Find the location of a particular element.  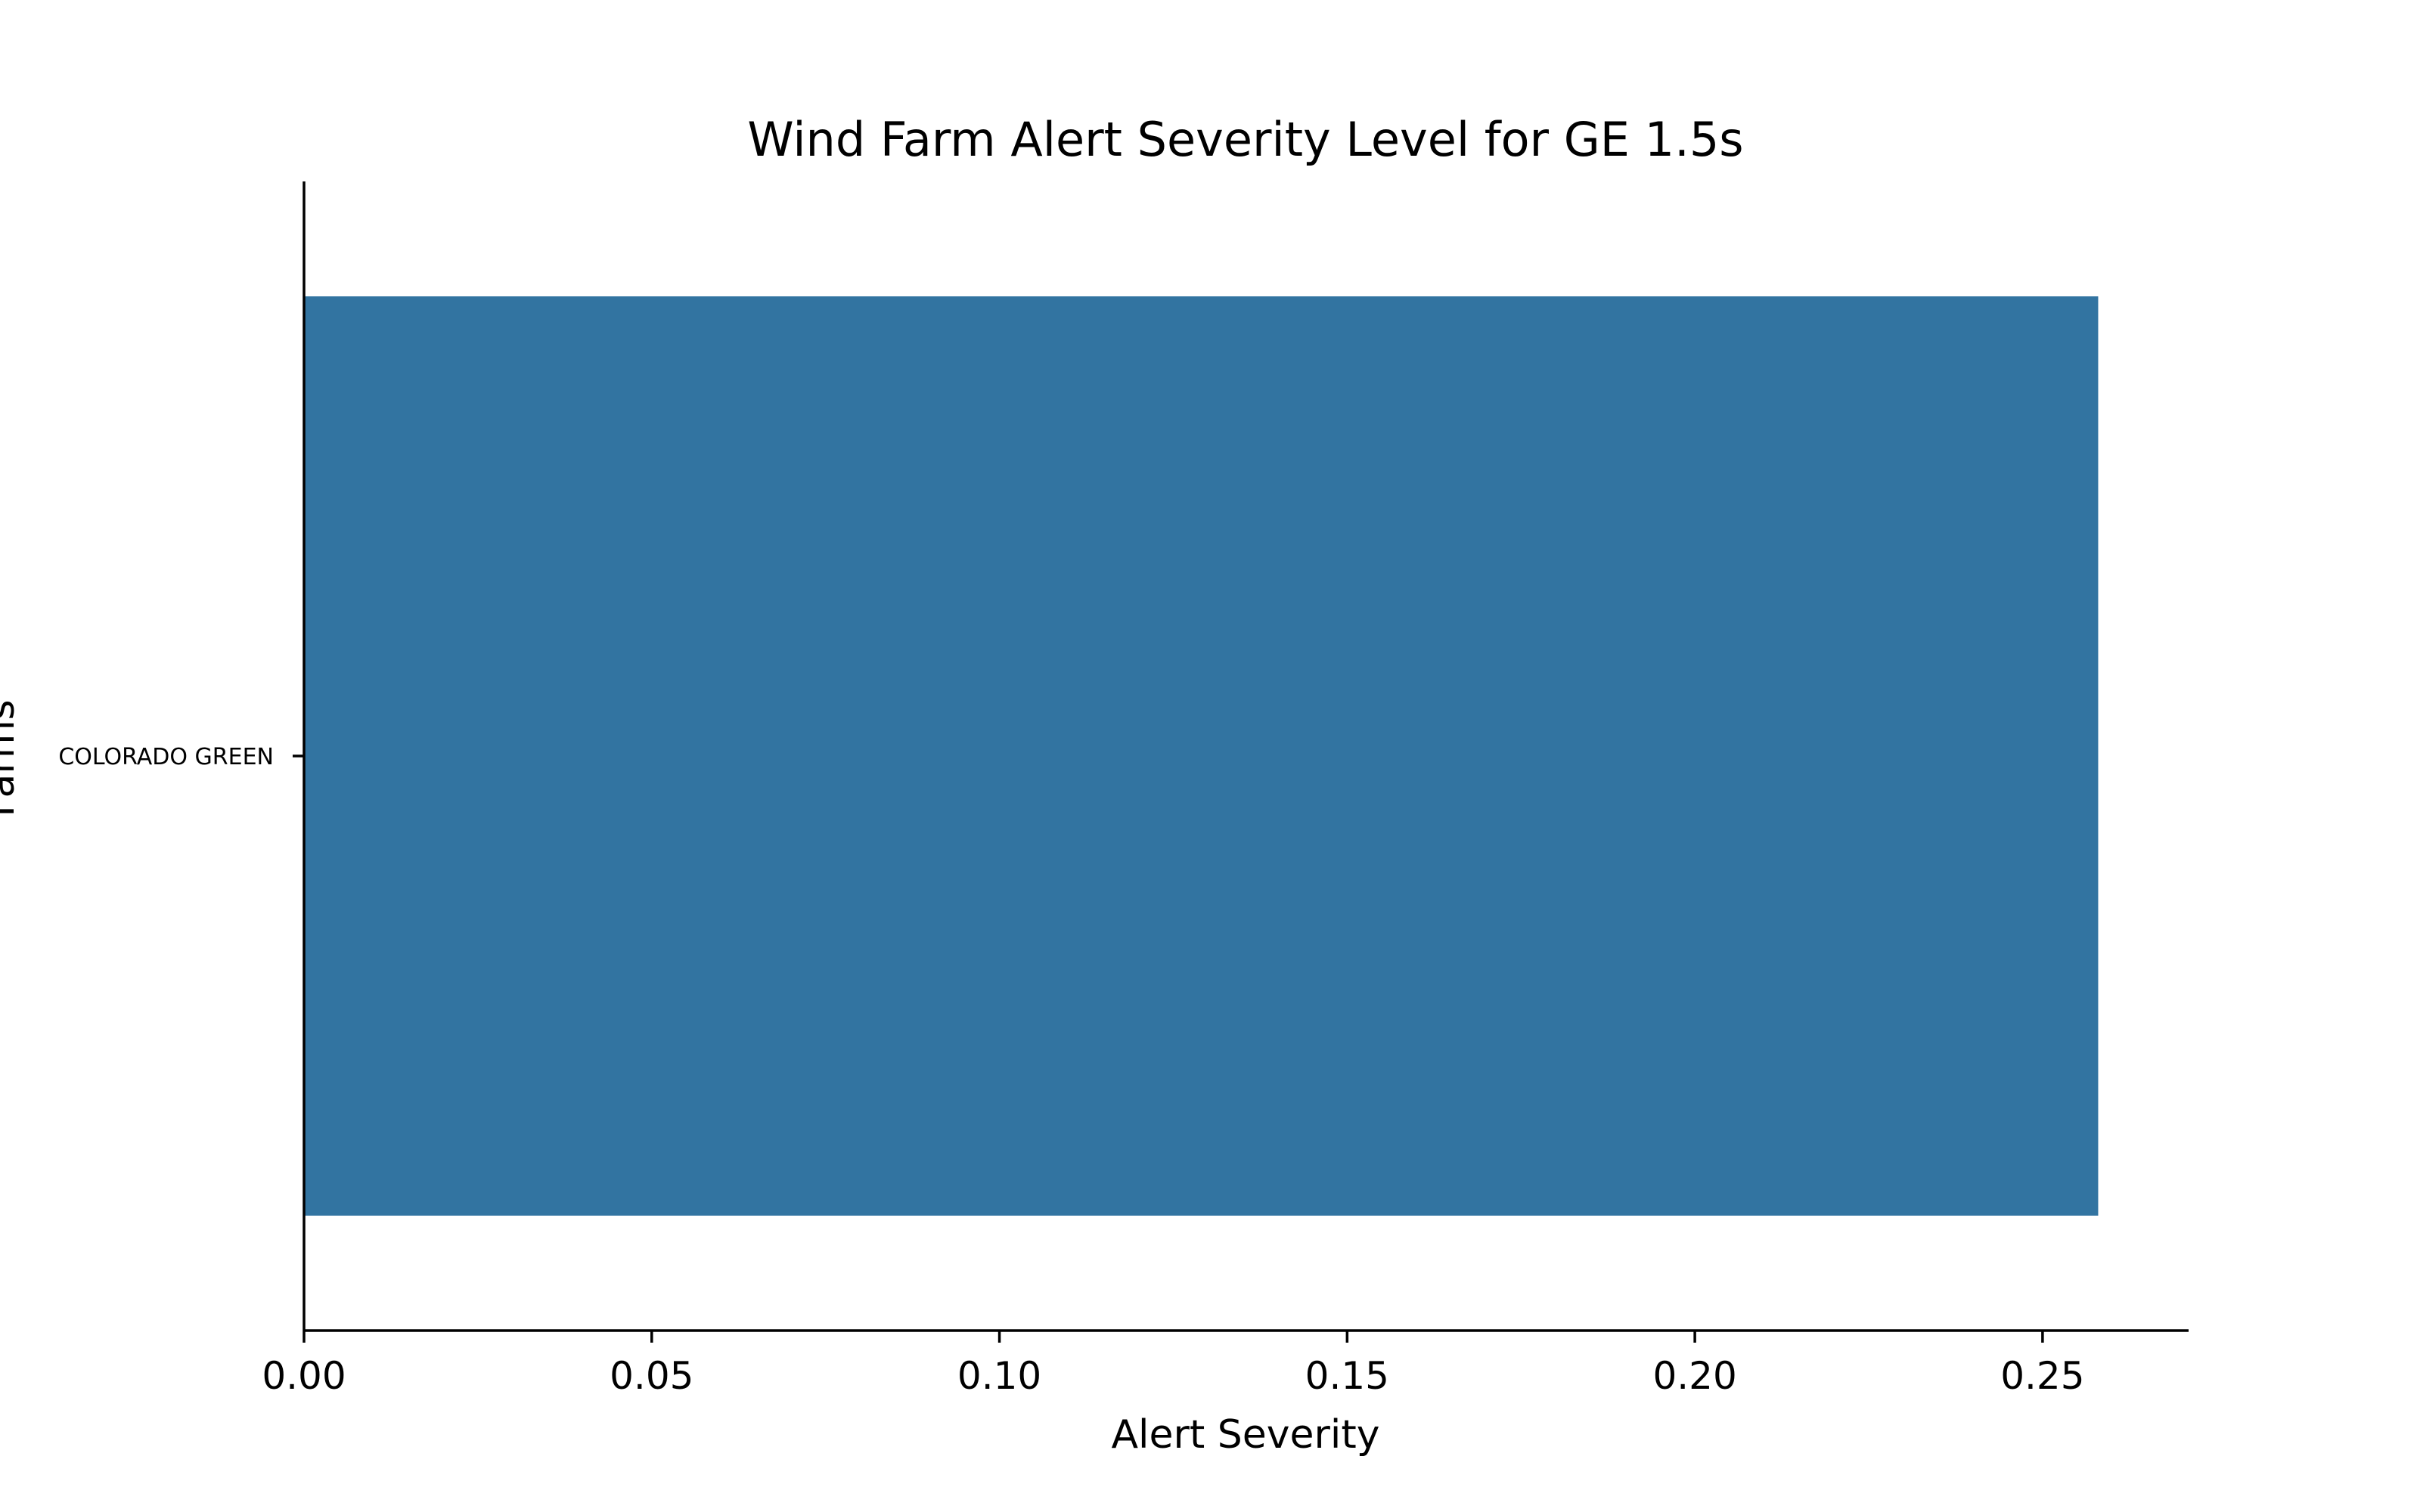

x-tick-label: 0.25 is located at coordinates (2042, 1376).